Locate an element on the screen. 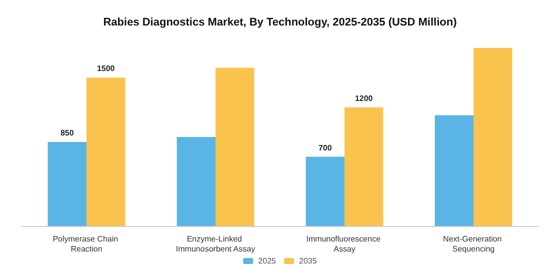  x-tick-label: Immunofluorescence Assay is located at coordinates (344, 244).